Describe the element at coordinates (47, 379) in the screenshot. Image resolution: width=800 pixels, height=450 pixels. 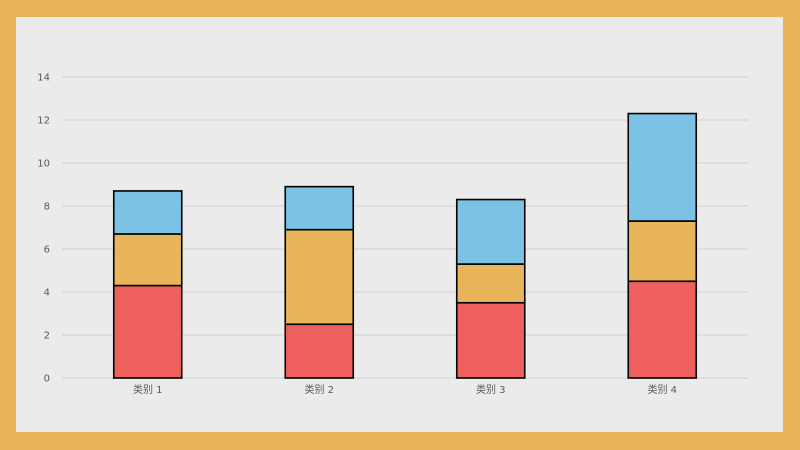
I see `y-tick-label: 0` at that location.